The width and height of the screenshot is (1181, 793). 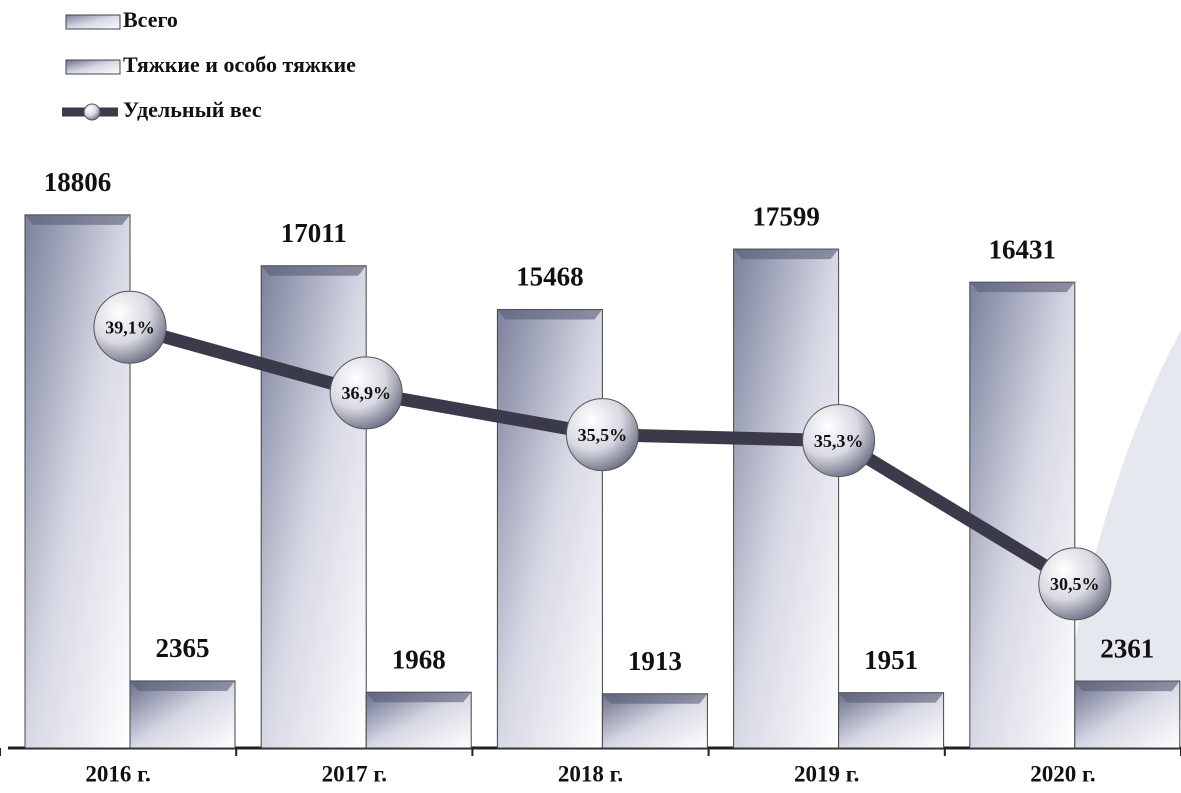 I want to click on value-label: 17011, so click(x=314, y=233).